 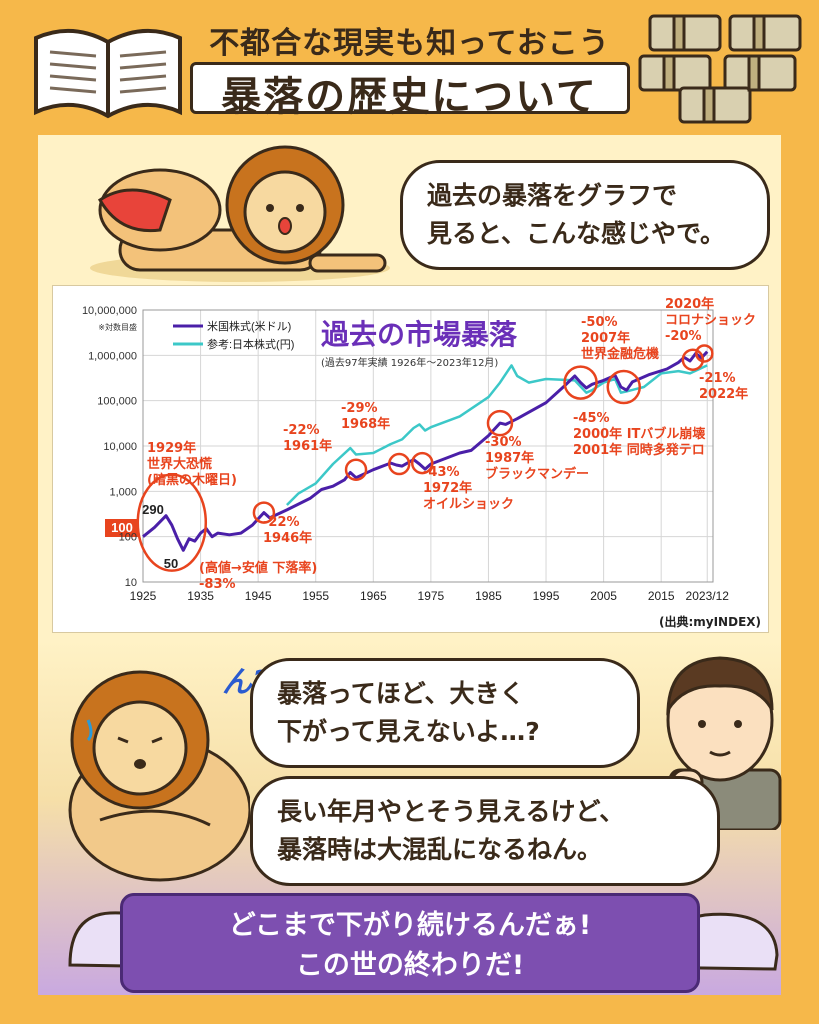 What do you see at coordinates (441, 472) in the screenshot?
I see `event-label: -43%` at bounding box center [441, 472].